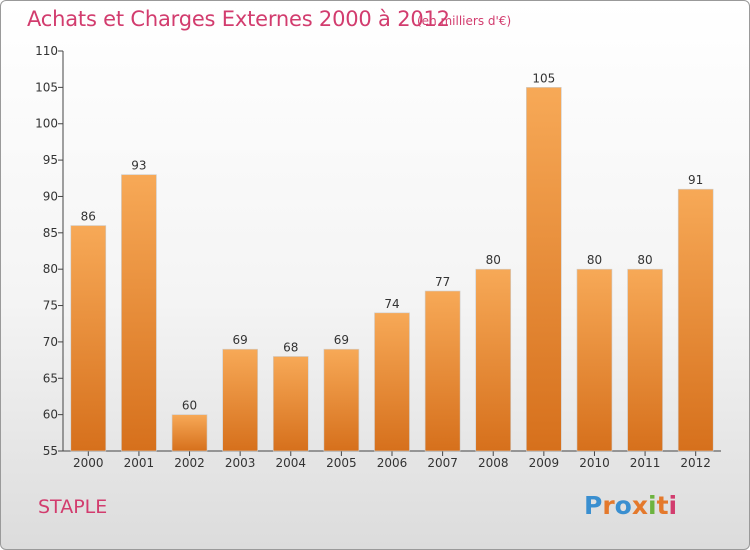  Describe the element at coordinates (50, 415) in the screenshot. I see `y-tick-label: 60` at that location.